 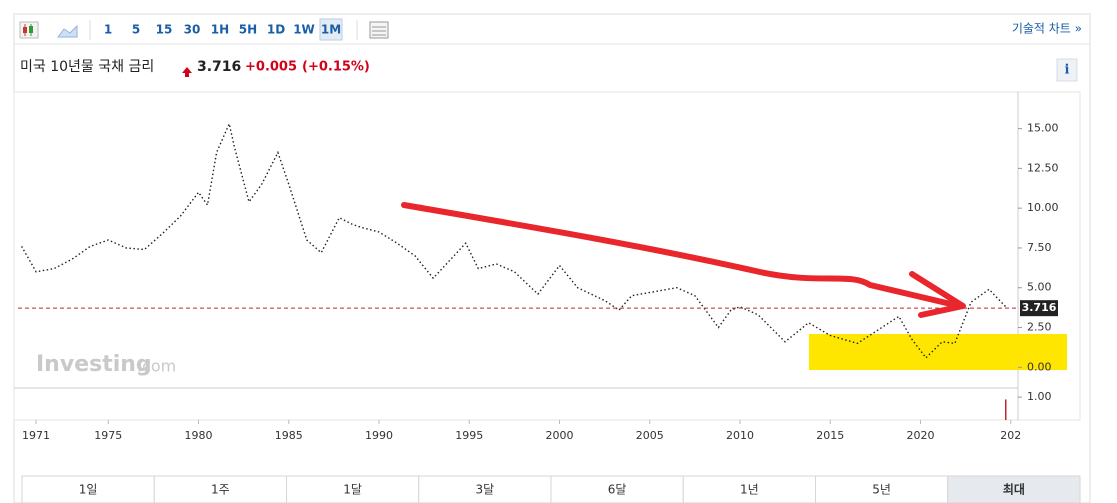 I want to click on interval-active-bg, so click(x=331, y=29).